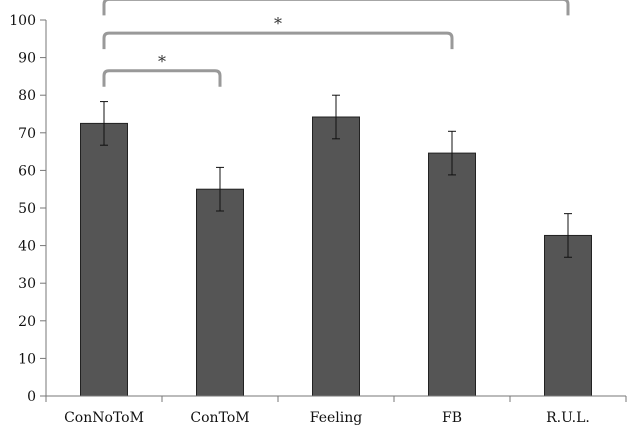  Describe the element at coordinates (27, 284) in the screenshot. I see `y-tick-label: 30` at that location.